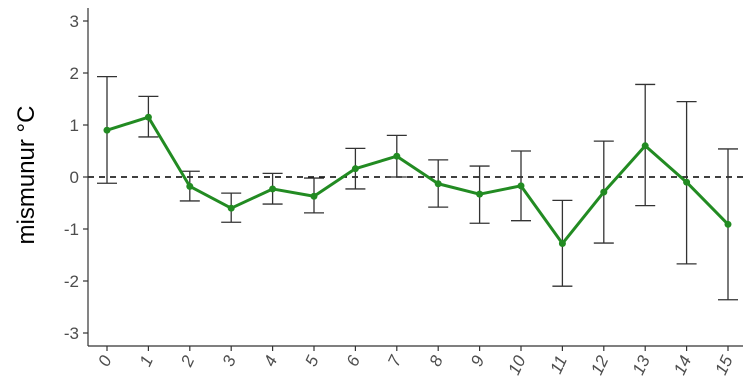 The height and width of the screenshot is (383, 747). I want to click on x-tick-label: 13, so click(641, 365).